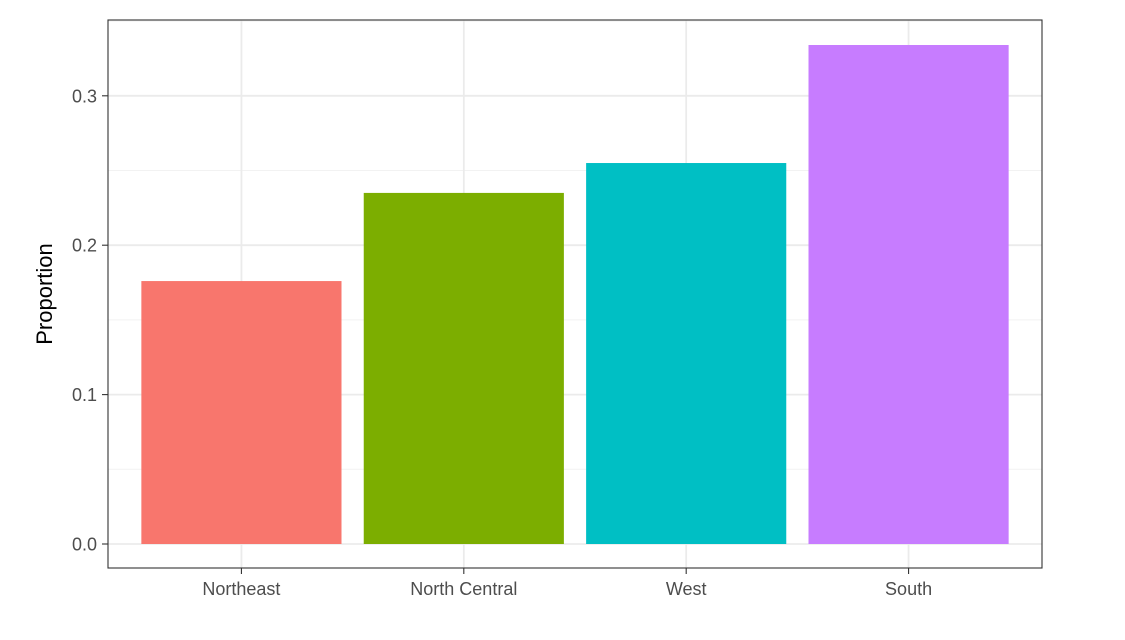  What do you see at coordinates (90, 320) in the screenshot?
I see `y-axis: 0.0 0.1 0.2 0.3` at bounding box center [90, 320].